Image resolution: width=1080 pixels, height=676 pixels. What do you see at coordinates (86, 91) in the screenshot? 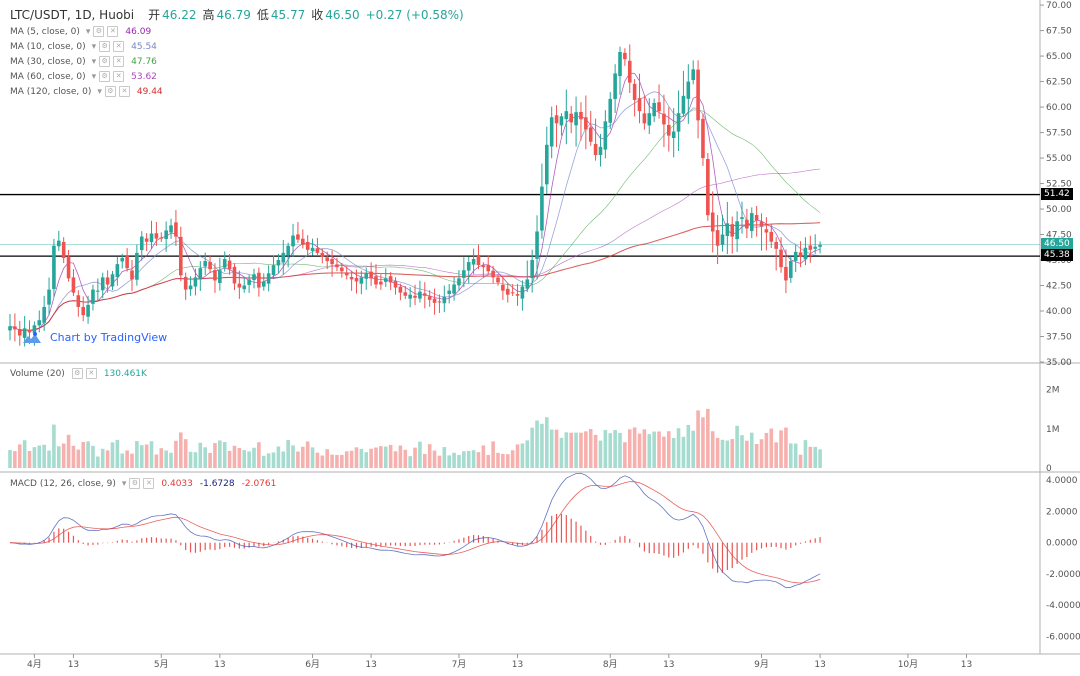
I see `ma120-legend: MA (120, close, 0) ▾ ⚙ ✕ 49.44` at bounding box center [86, 91].